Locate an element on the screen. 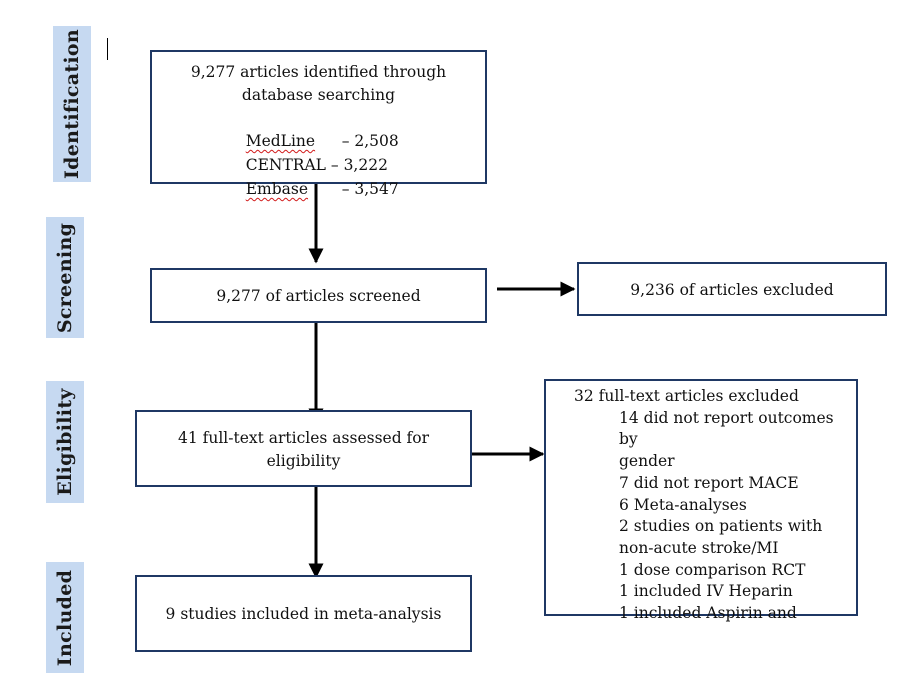 Image resolution: width=907 pixels, height=695 pixels. assessed-line1: 41 full-text articles assessed for is located at coordinates (303, 438).